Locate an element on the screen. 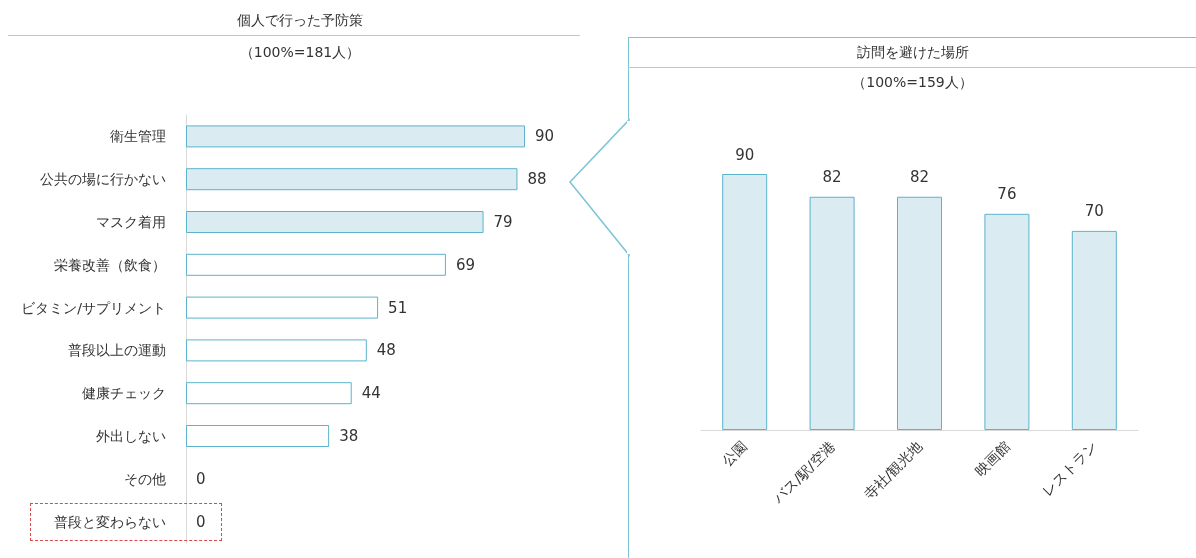  chart-subtitle: （100%=181人） is located at coordinates (300, 52).